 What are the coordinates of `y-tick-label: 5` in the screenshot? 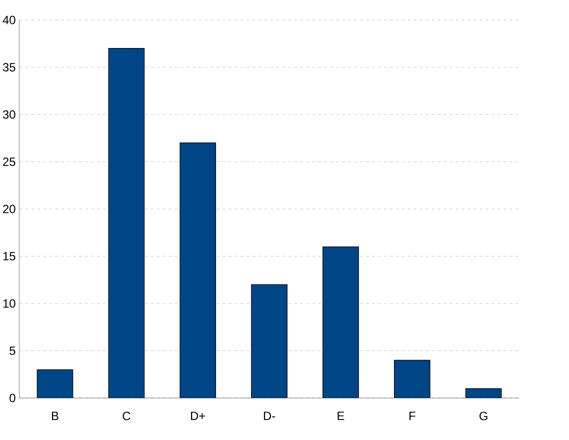 It's located at (13, 350).